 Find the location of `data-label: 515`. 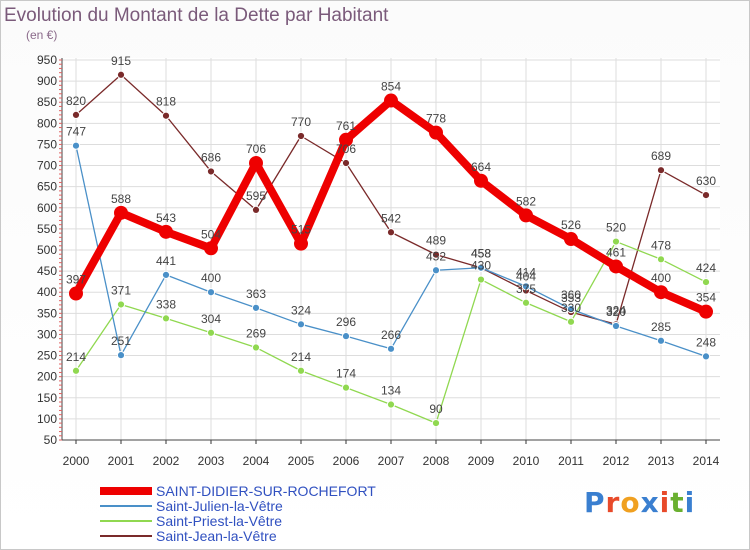

data-label: 515 is located at coordinates (301, 230).